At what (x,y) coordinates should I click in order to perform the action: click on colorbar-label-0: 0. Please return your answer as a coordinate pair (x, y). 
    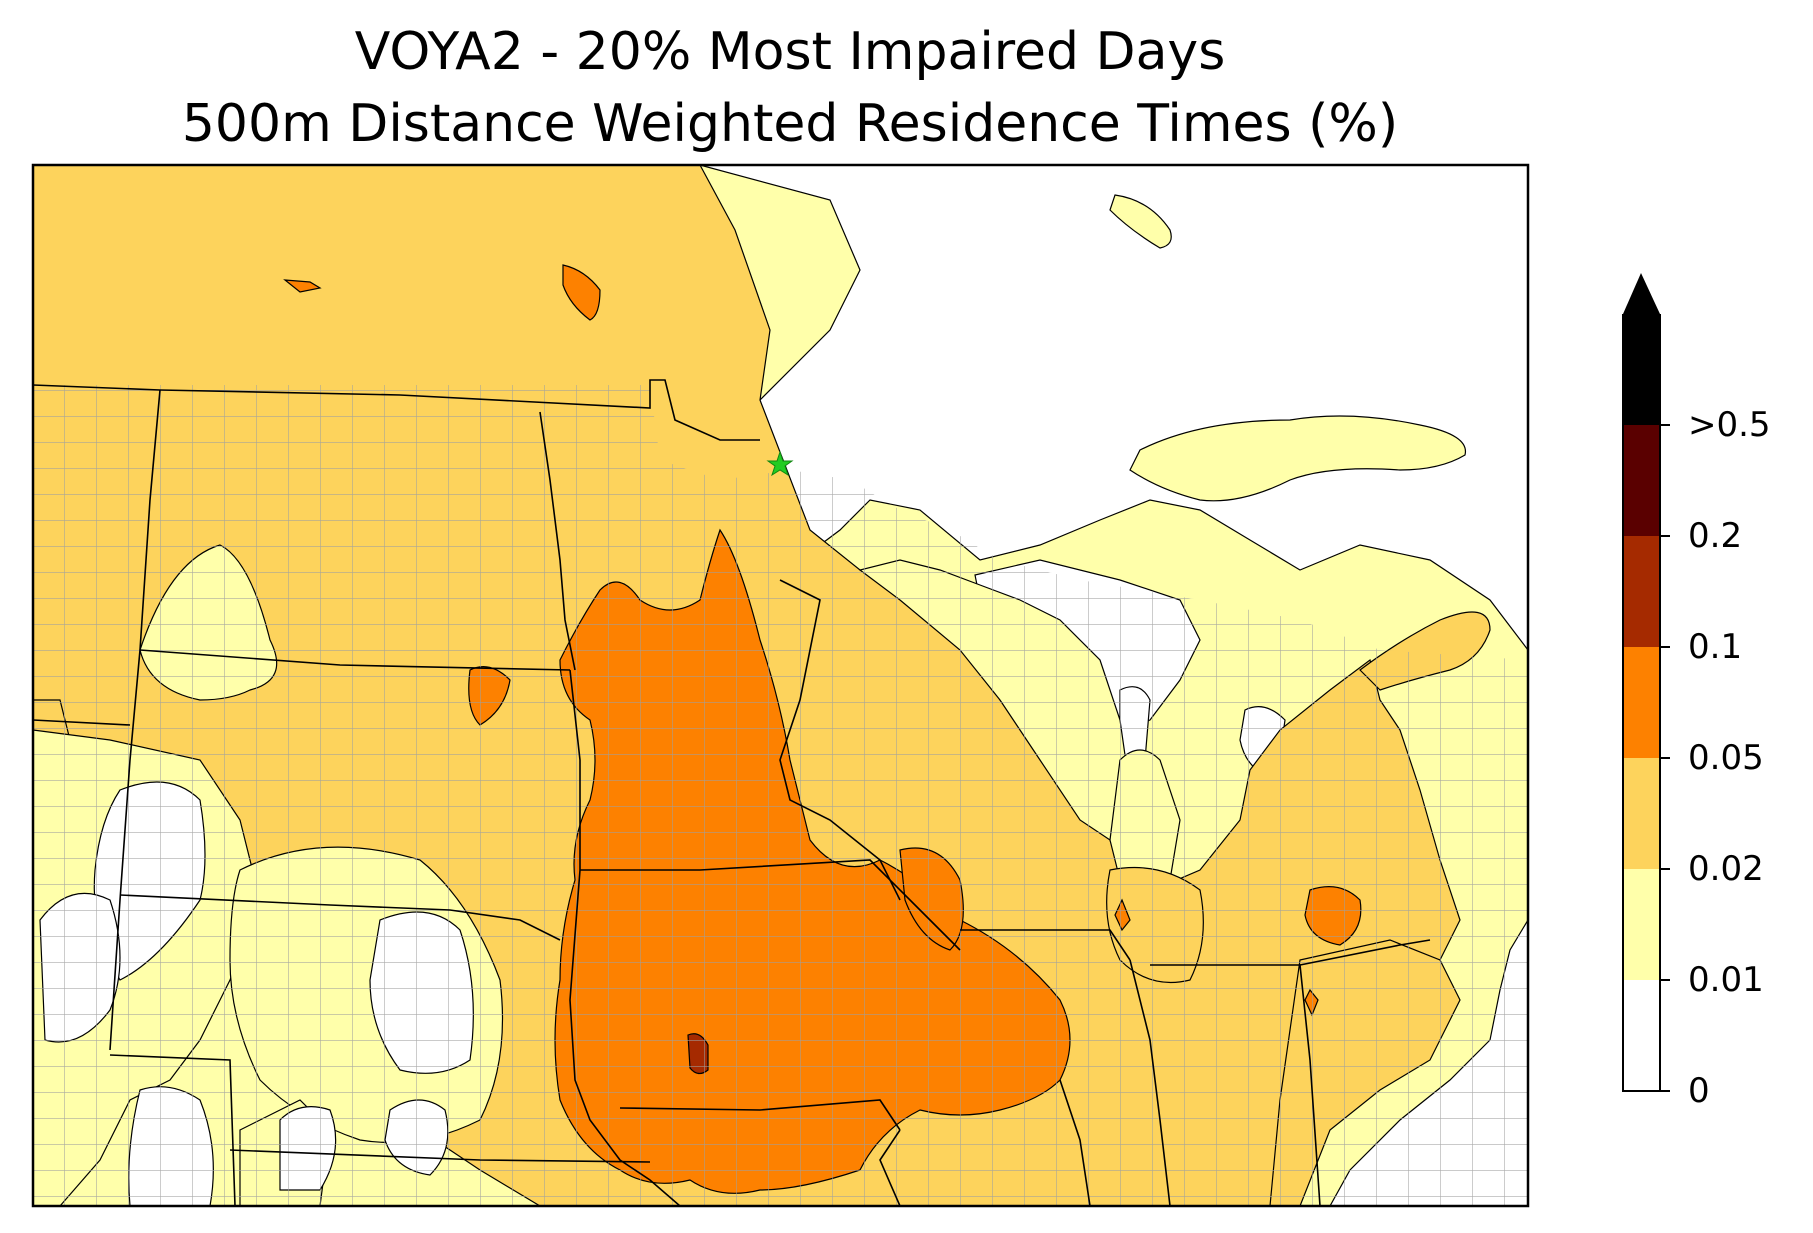
    Looking at the image, I should click on (1699, 1091).